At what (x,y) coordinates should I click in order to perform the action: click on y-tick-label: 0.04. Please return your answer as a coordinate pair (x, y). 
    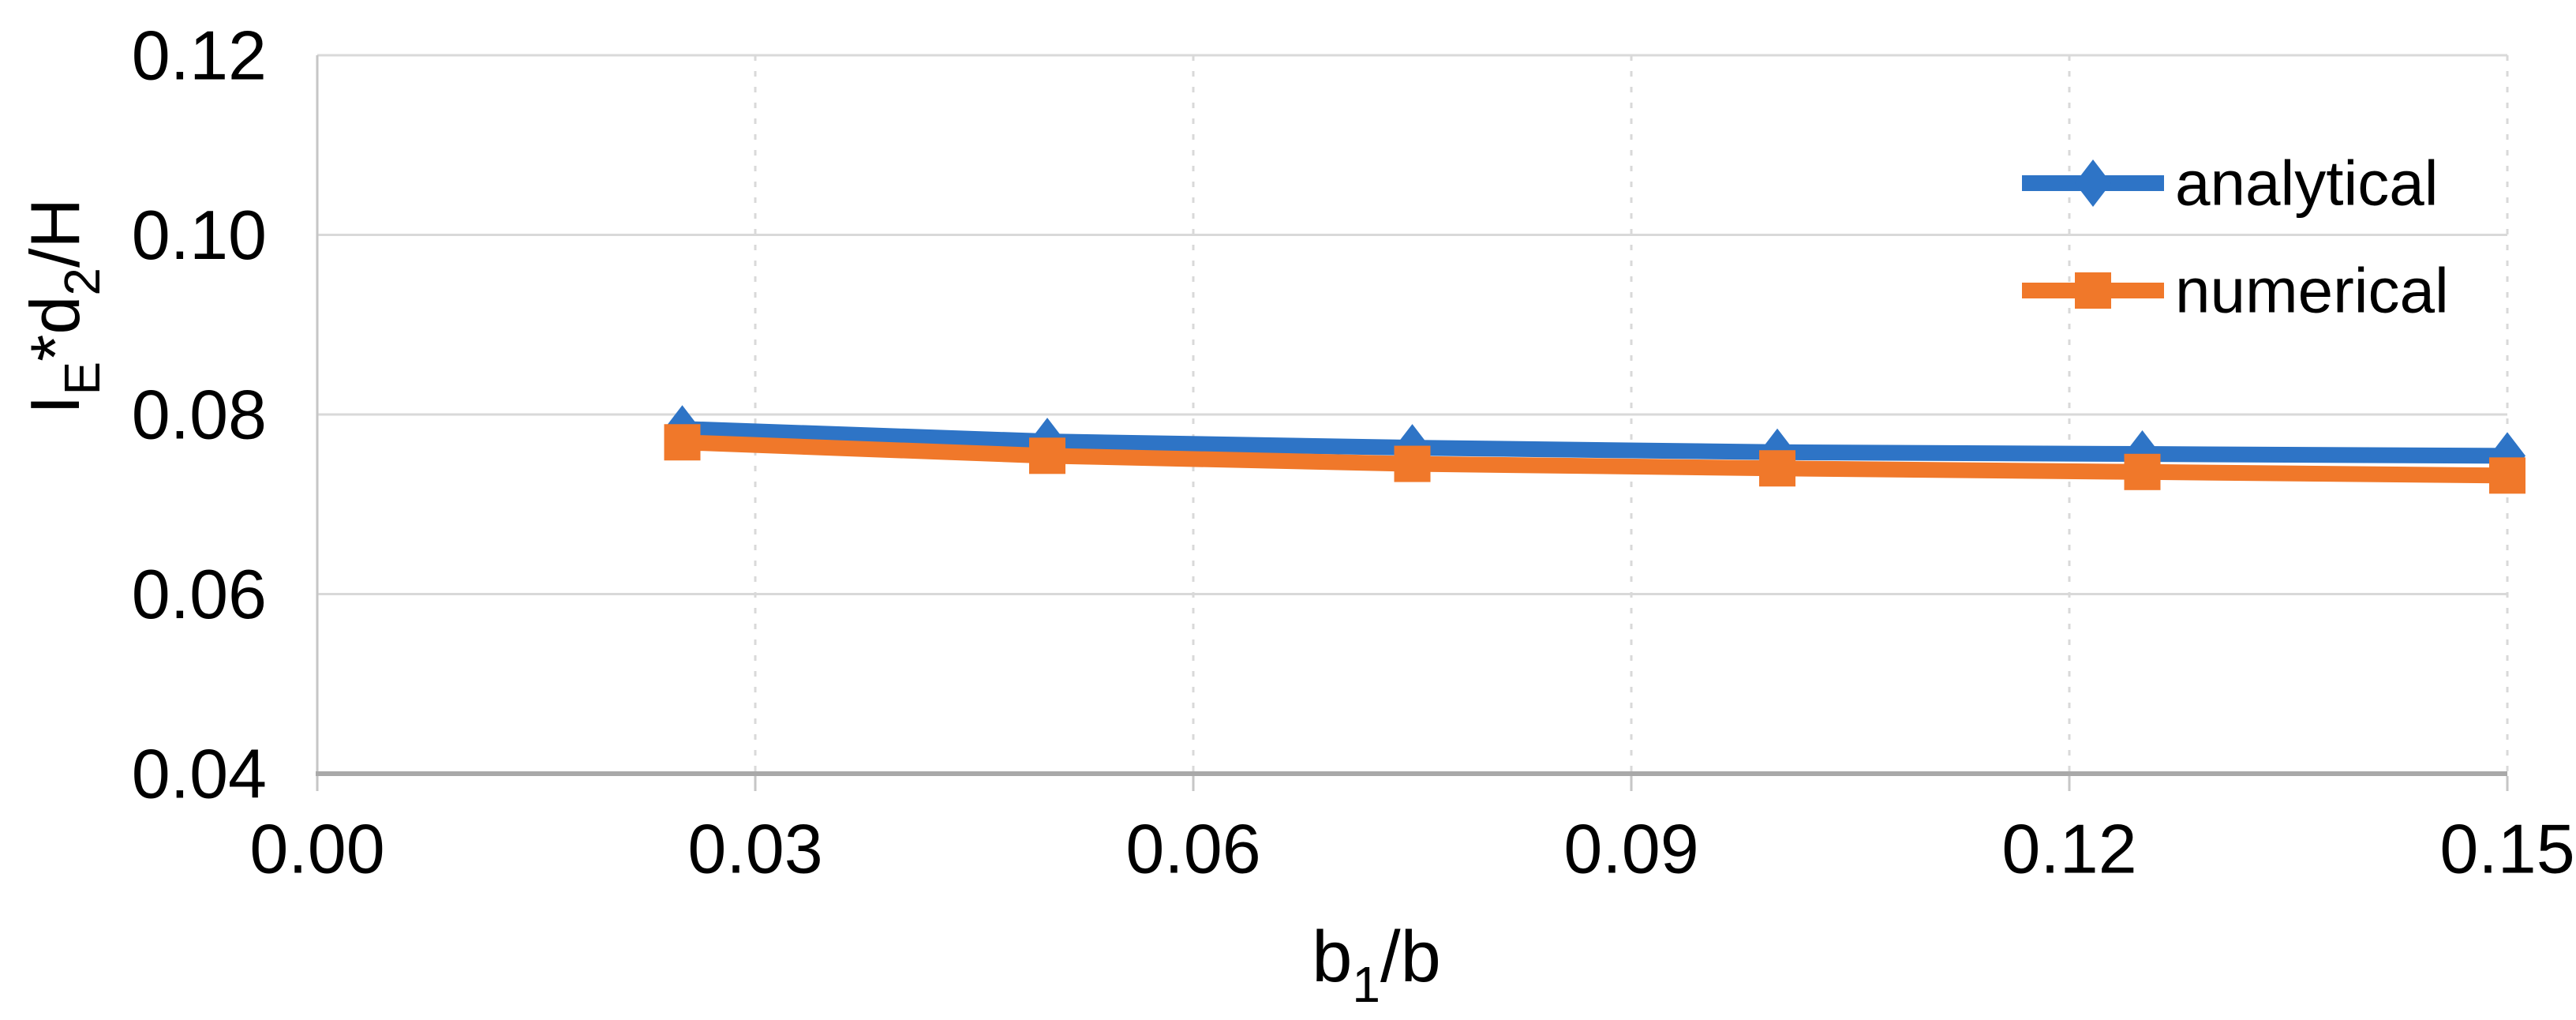
    Looking at the image, I should click on (199, 774).